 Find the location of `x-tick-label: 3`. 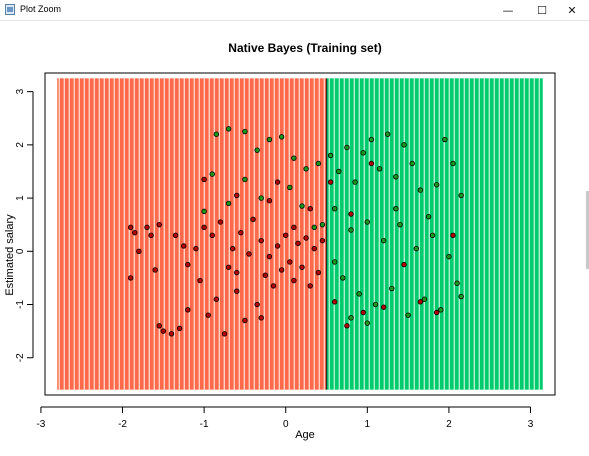

x-tick-label: 3 is located at coordinates (531, 424).